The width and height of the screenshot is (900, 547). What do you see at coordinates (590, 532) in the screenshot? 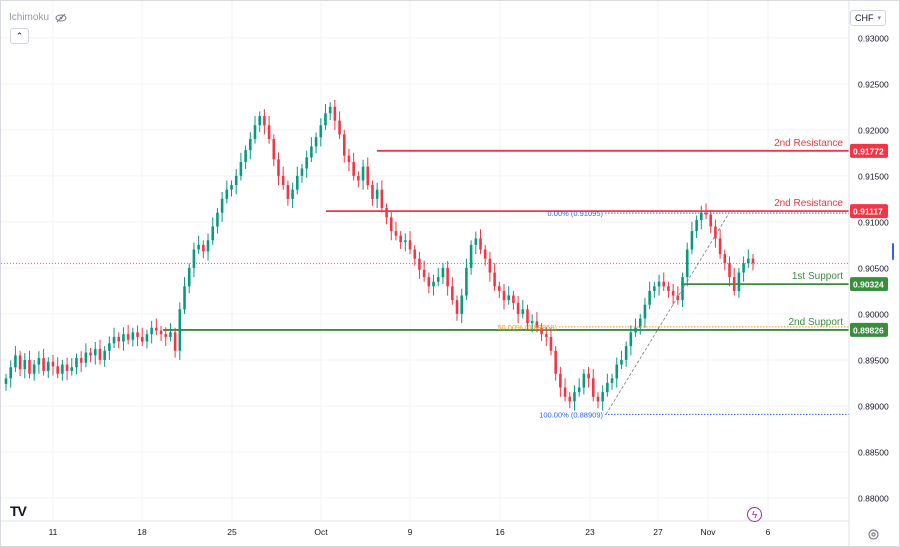
I see `time-tick-label: 23` at bounding box center [590, 532].